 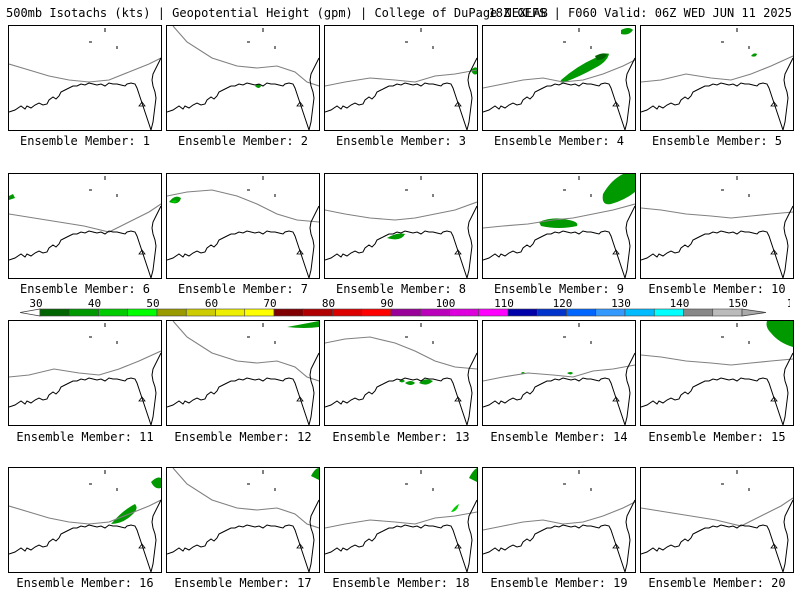 I want to click on colorbar-tick-label: 30, so click(x=35, y=303).